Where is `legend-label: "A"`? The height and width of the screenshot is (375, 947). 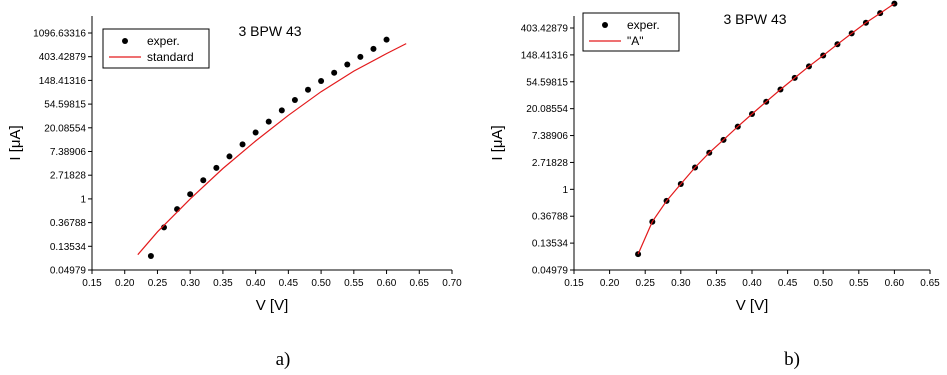
legend-label: "A" is located at coordinates (635, 41).